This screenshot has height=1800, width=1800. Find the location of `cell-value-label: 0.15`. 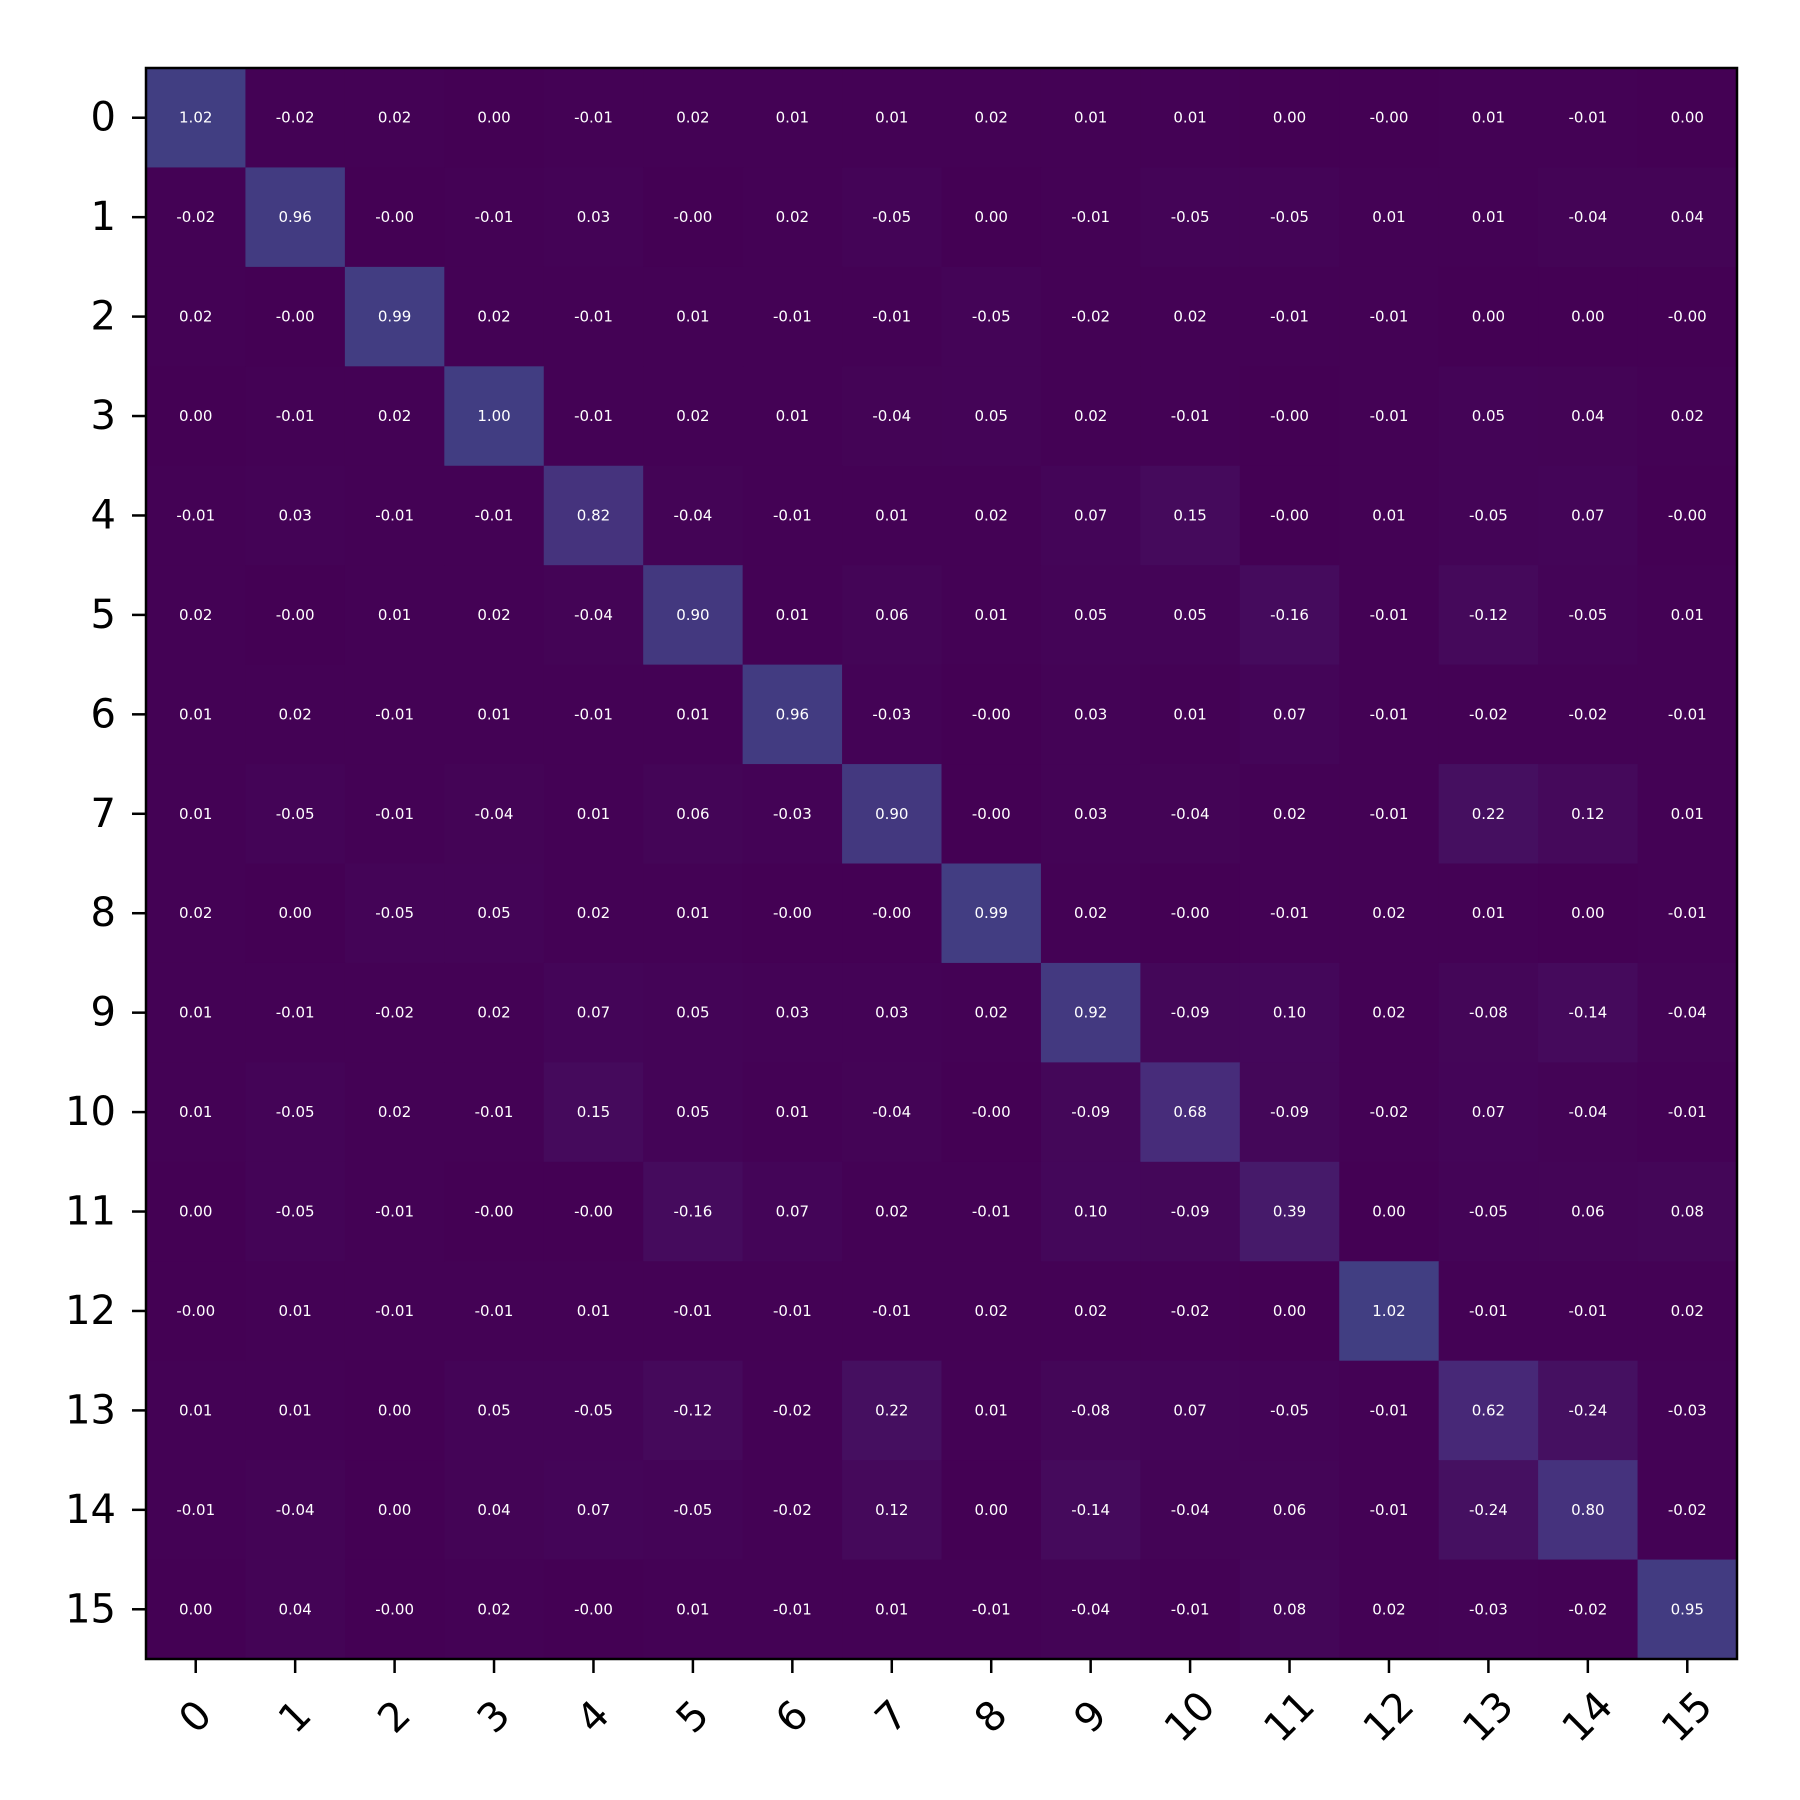

cell-value-label: 0.15 is located at coordinates (593, 1112).